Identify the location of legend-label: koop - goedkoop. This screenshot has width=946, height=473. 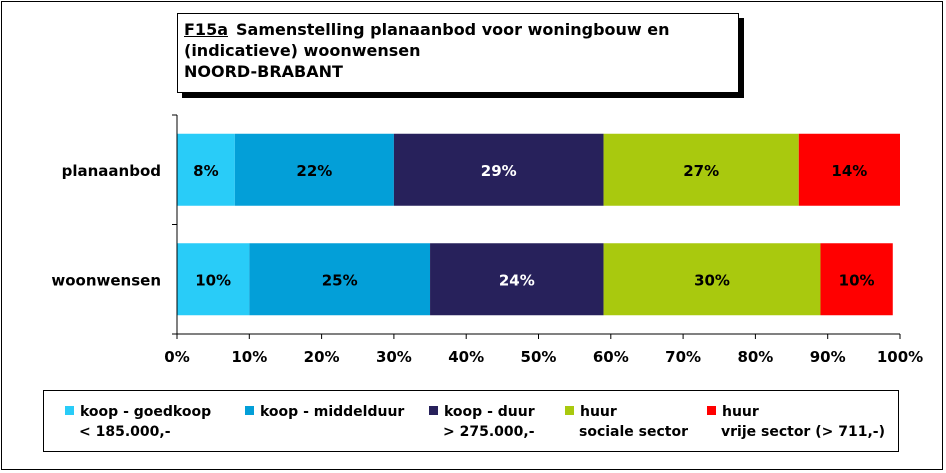
(146, 412).